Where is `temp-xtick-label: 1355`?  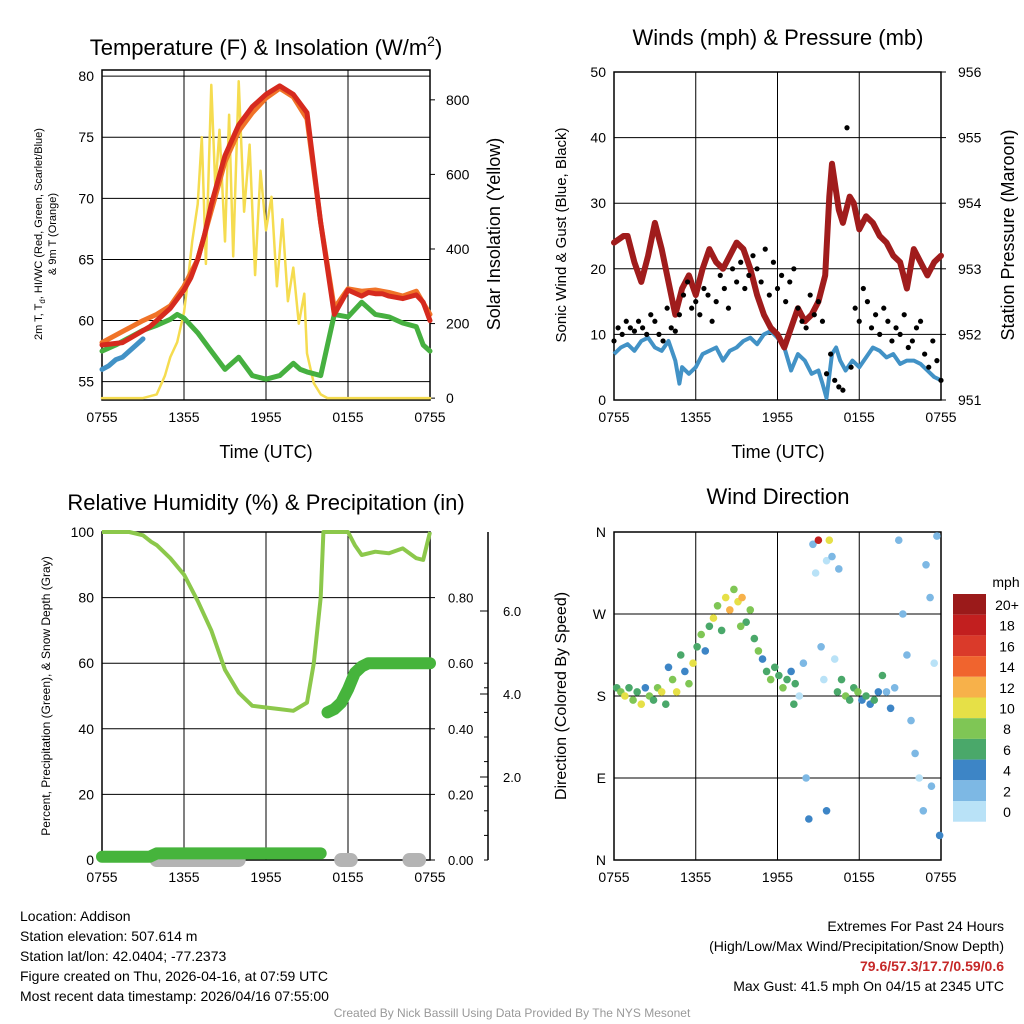
temp-xtick-label: 1355 is located at coordinates (183, 417).